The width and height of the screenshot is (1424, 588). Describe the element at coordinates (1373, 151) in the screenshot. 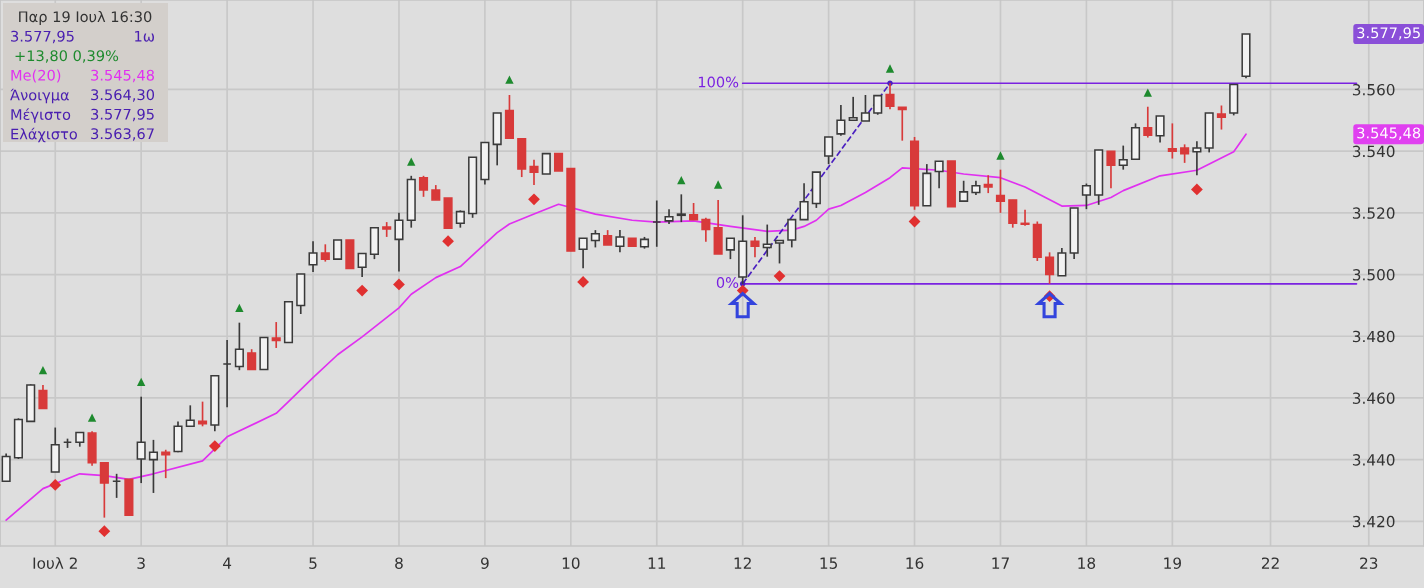

I see `y-tick-label: 3.540` at that location.